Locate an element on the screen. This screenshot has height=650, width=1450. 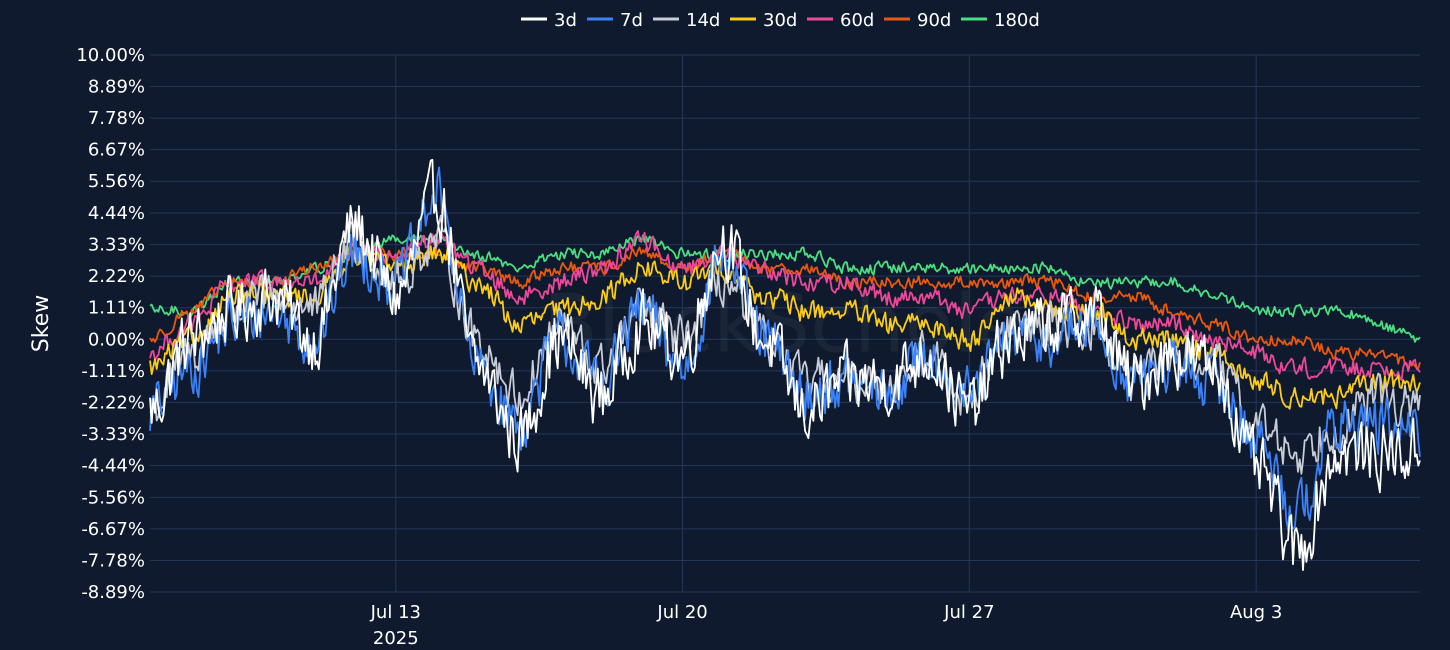
y-tick-label: -2.22% is located at coordinates (113, 402).